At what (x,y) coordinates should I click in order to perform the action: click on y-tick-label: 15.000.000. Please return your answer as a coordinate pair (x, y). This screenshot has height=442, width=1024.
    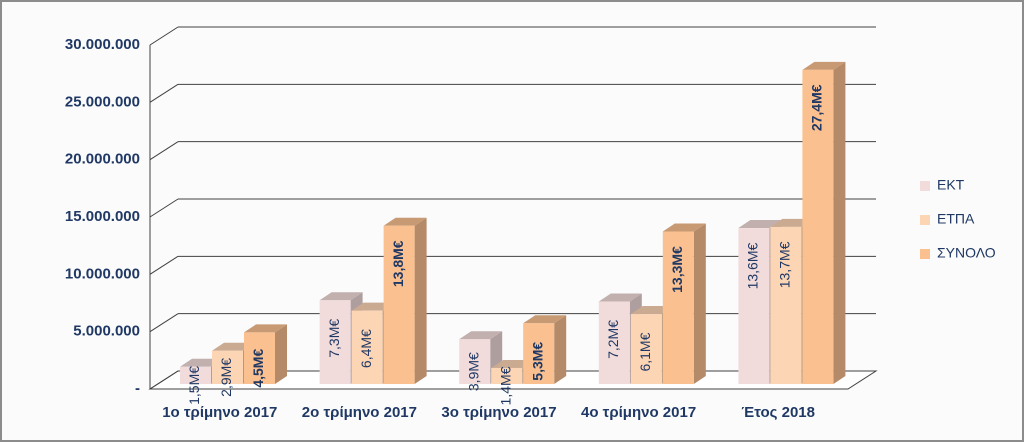
    Looking at the image, I should click on (102, 216).